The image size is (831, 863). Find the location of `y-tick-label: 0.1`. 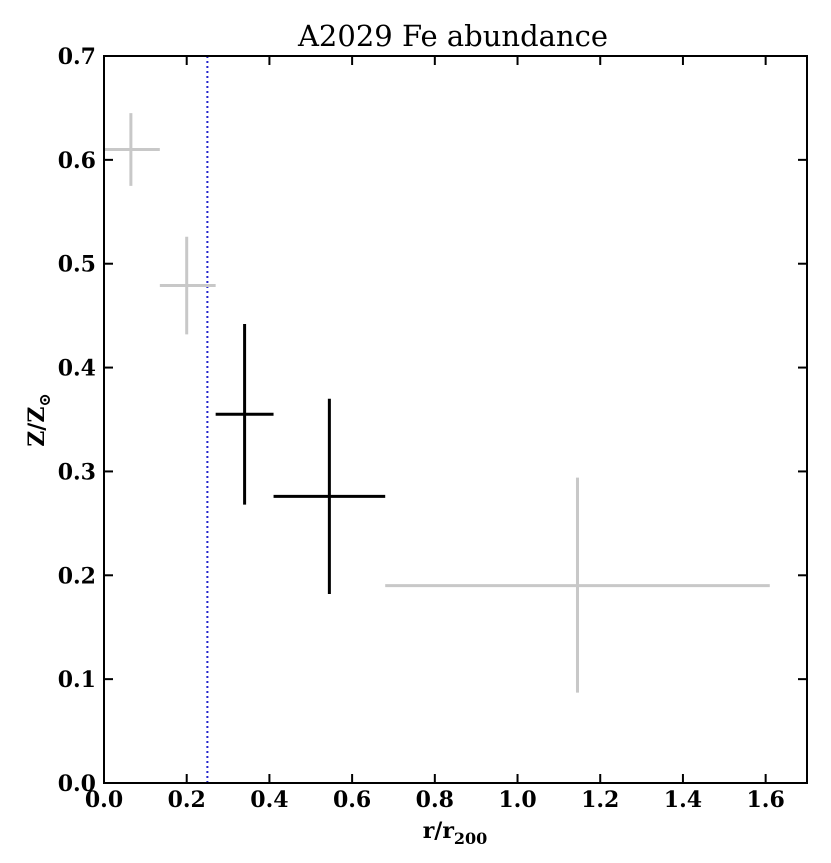

y-tick-label: 0.1 is located at coordinates (77, 680).